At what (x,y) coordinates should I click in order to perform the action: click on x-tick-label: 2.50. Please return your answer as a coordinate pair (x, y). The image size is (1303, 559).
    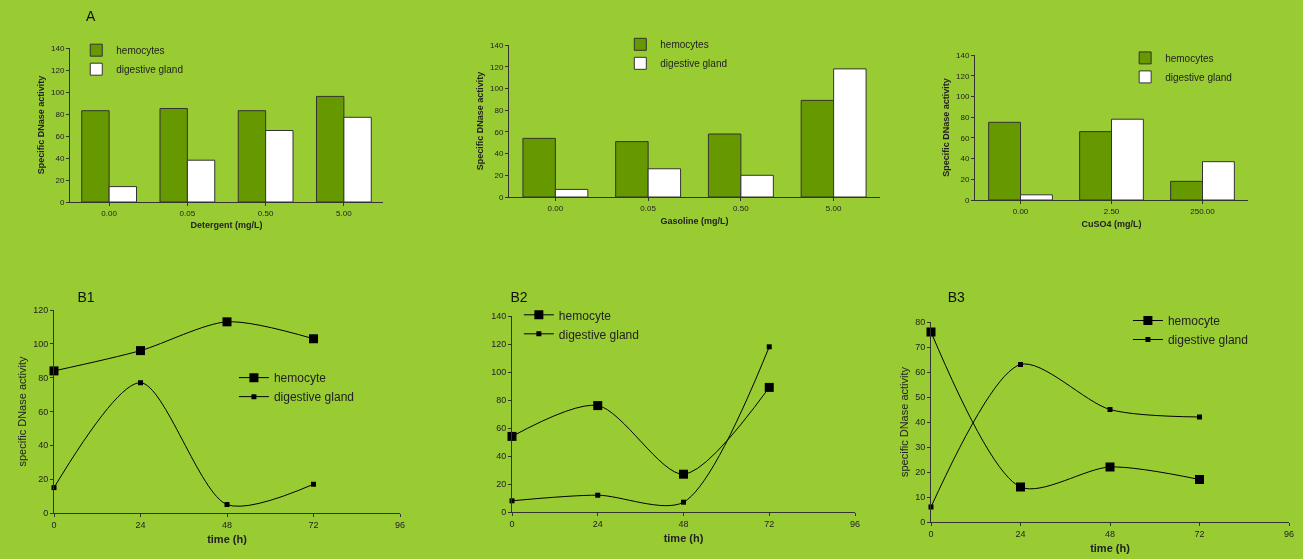
    Looking at the image, I should click on (1111, 211).